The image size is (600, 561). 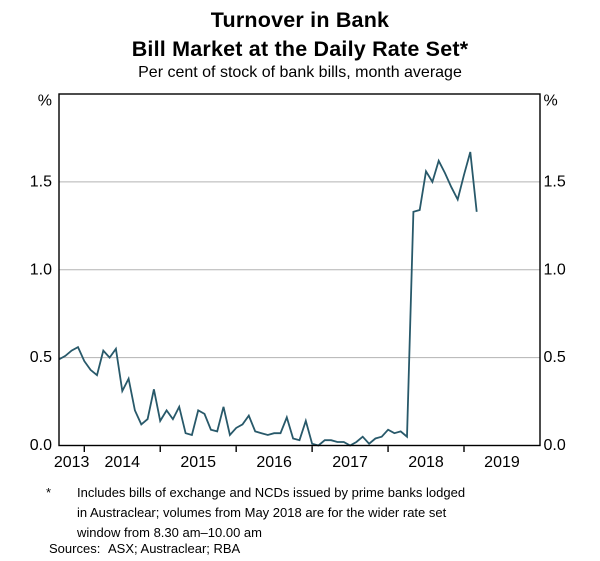 What do you see at coordinates (169, 532) in the screenshot?
I see `footnote-line-3: window from 8.30 am–10.00 am` at bounding box center [169, 532].